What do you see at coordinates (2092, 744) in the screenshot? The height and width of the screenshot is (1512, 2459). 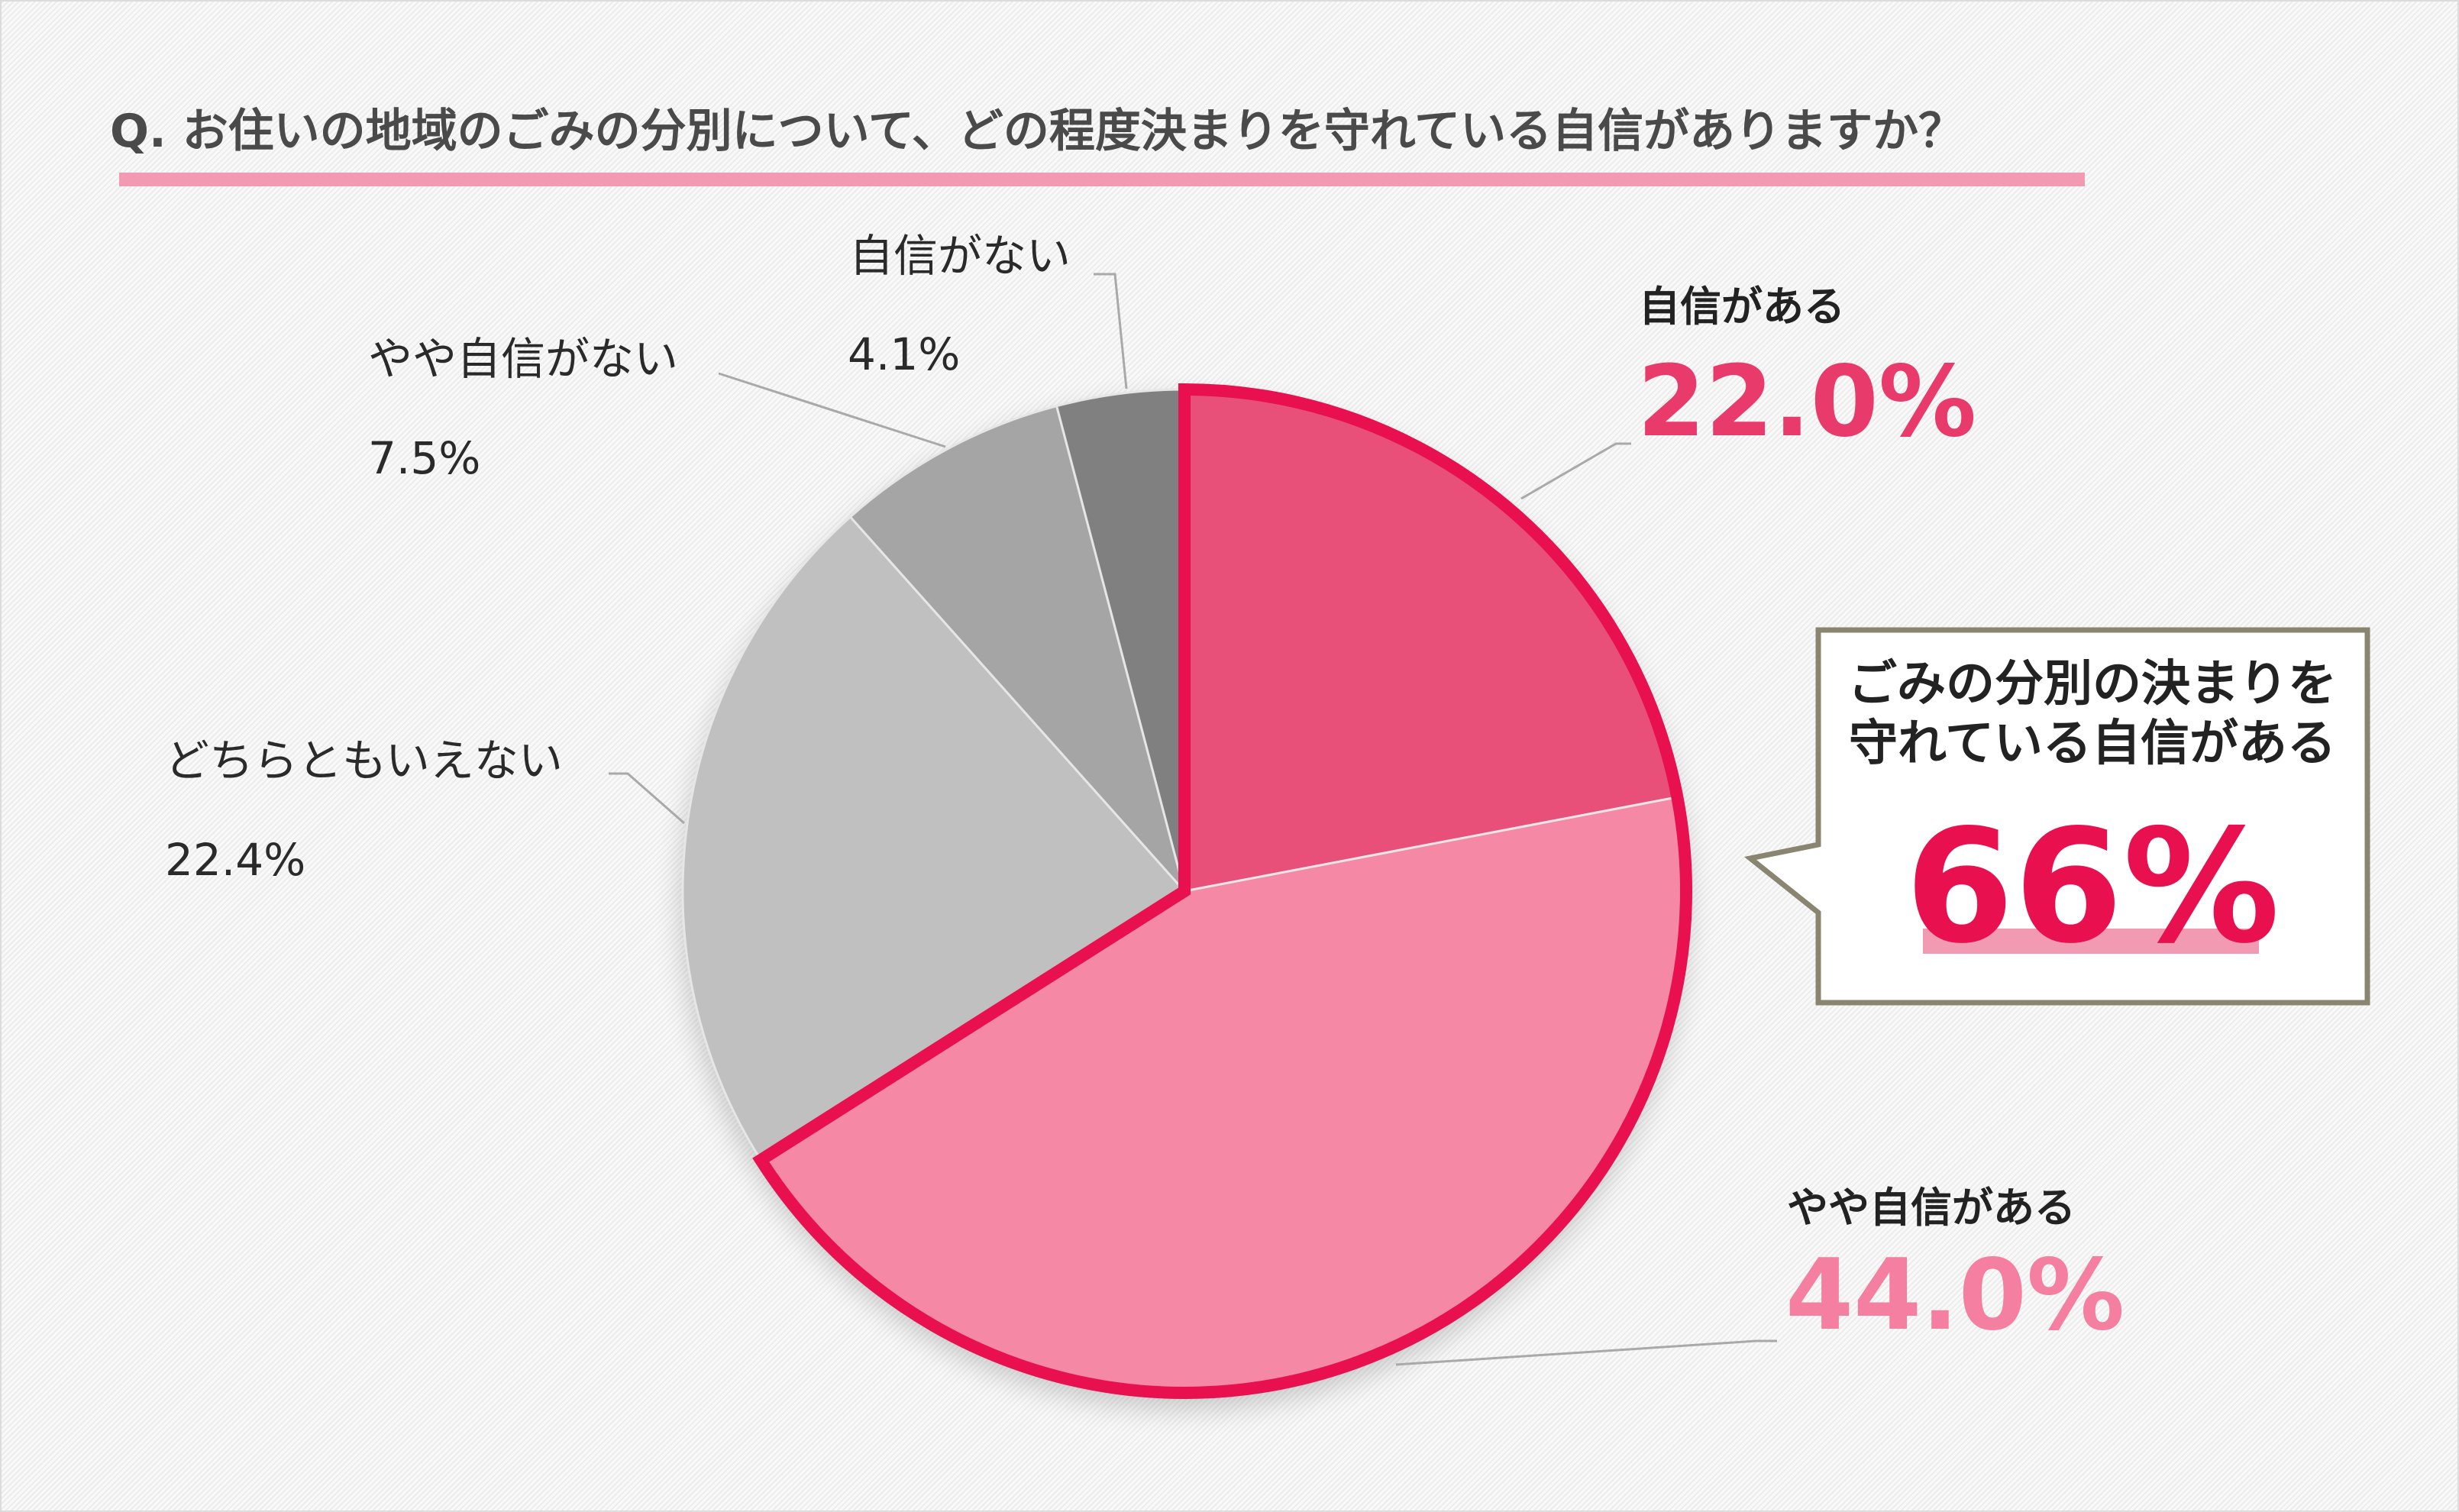 I see `callout-line2: 守れている自信がある` at bounding box center [2092, 744].